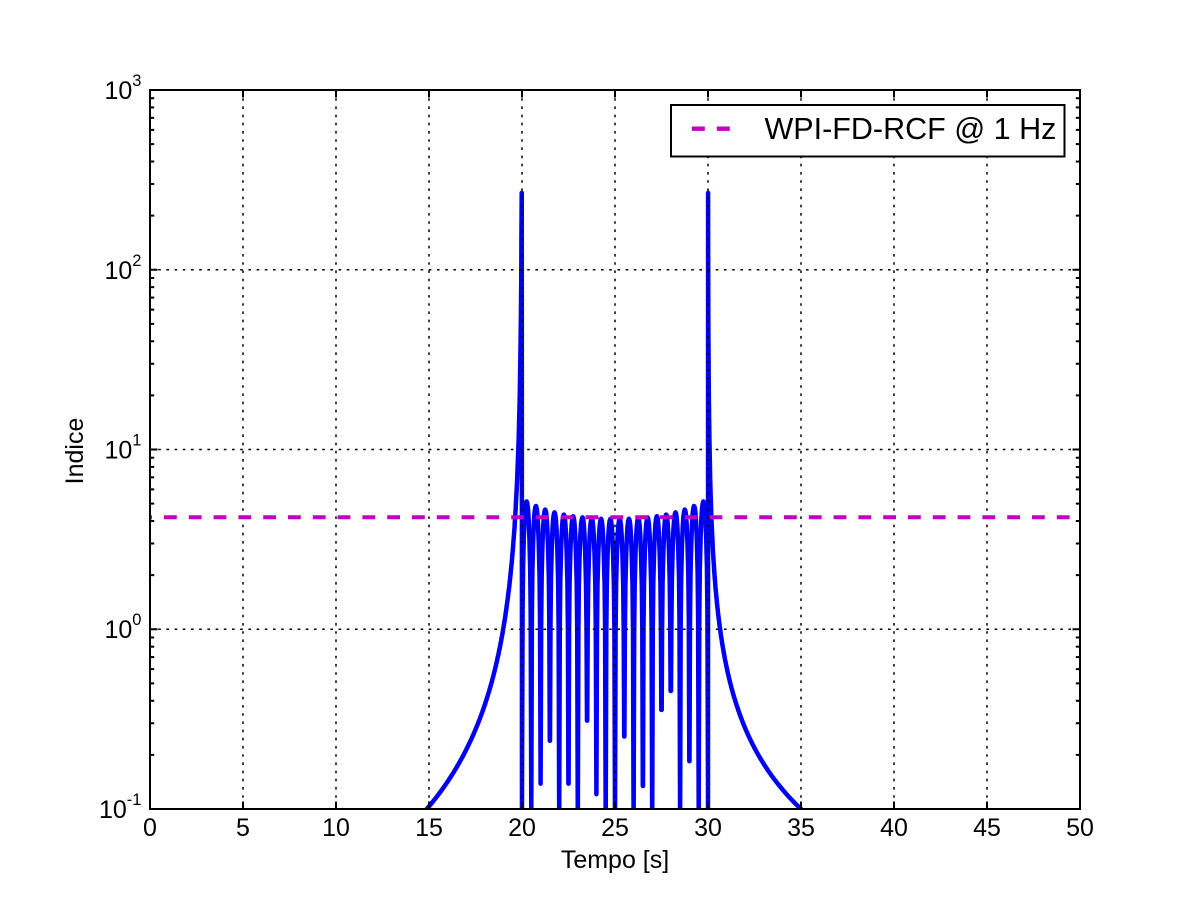  What do you see at coordinates (136, 261) in the screenshot?
I see `svg-text: 2` at bounding box center [136, 261].